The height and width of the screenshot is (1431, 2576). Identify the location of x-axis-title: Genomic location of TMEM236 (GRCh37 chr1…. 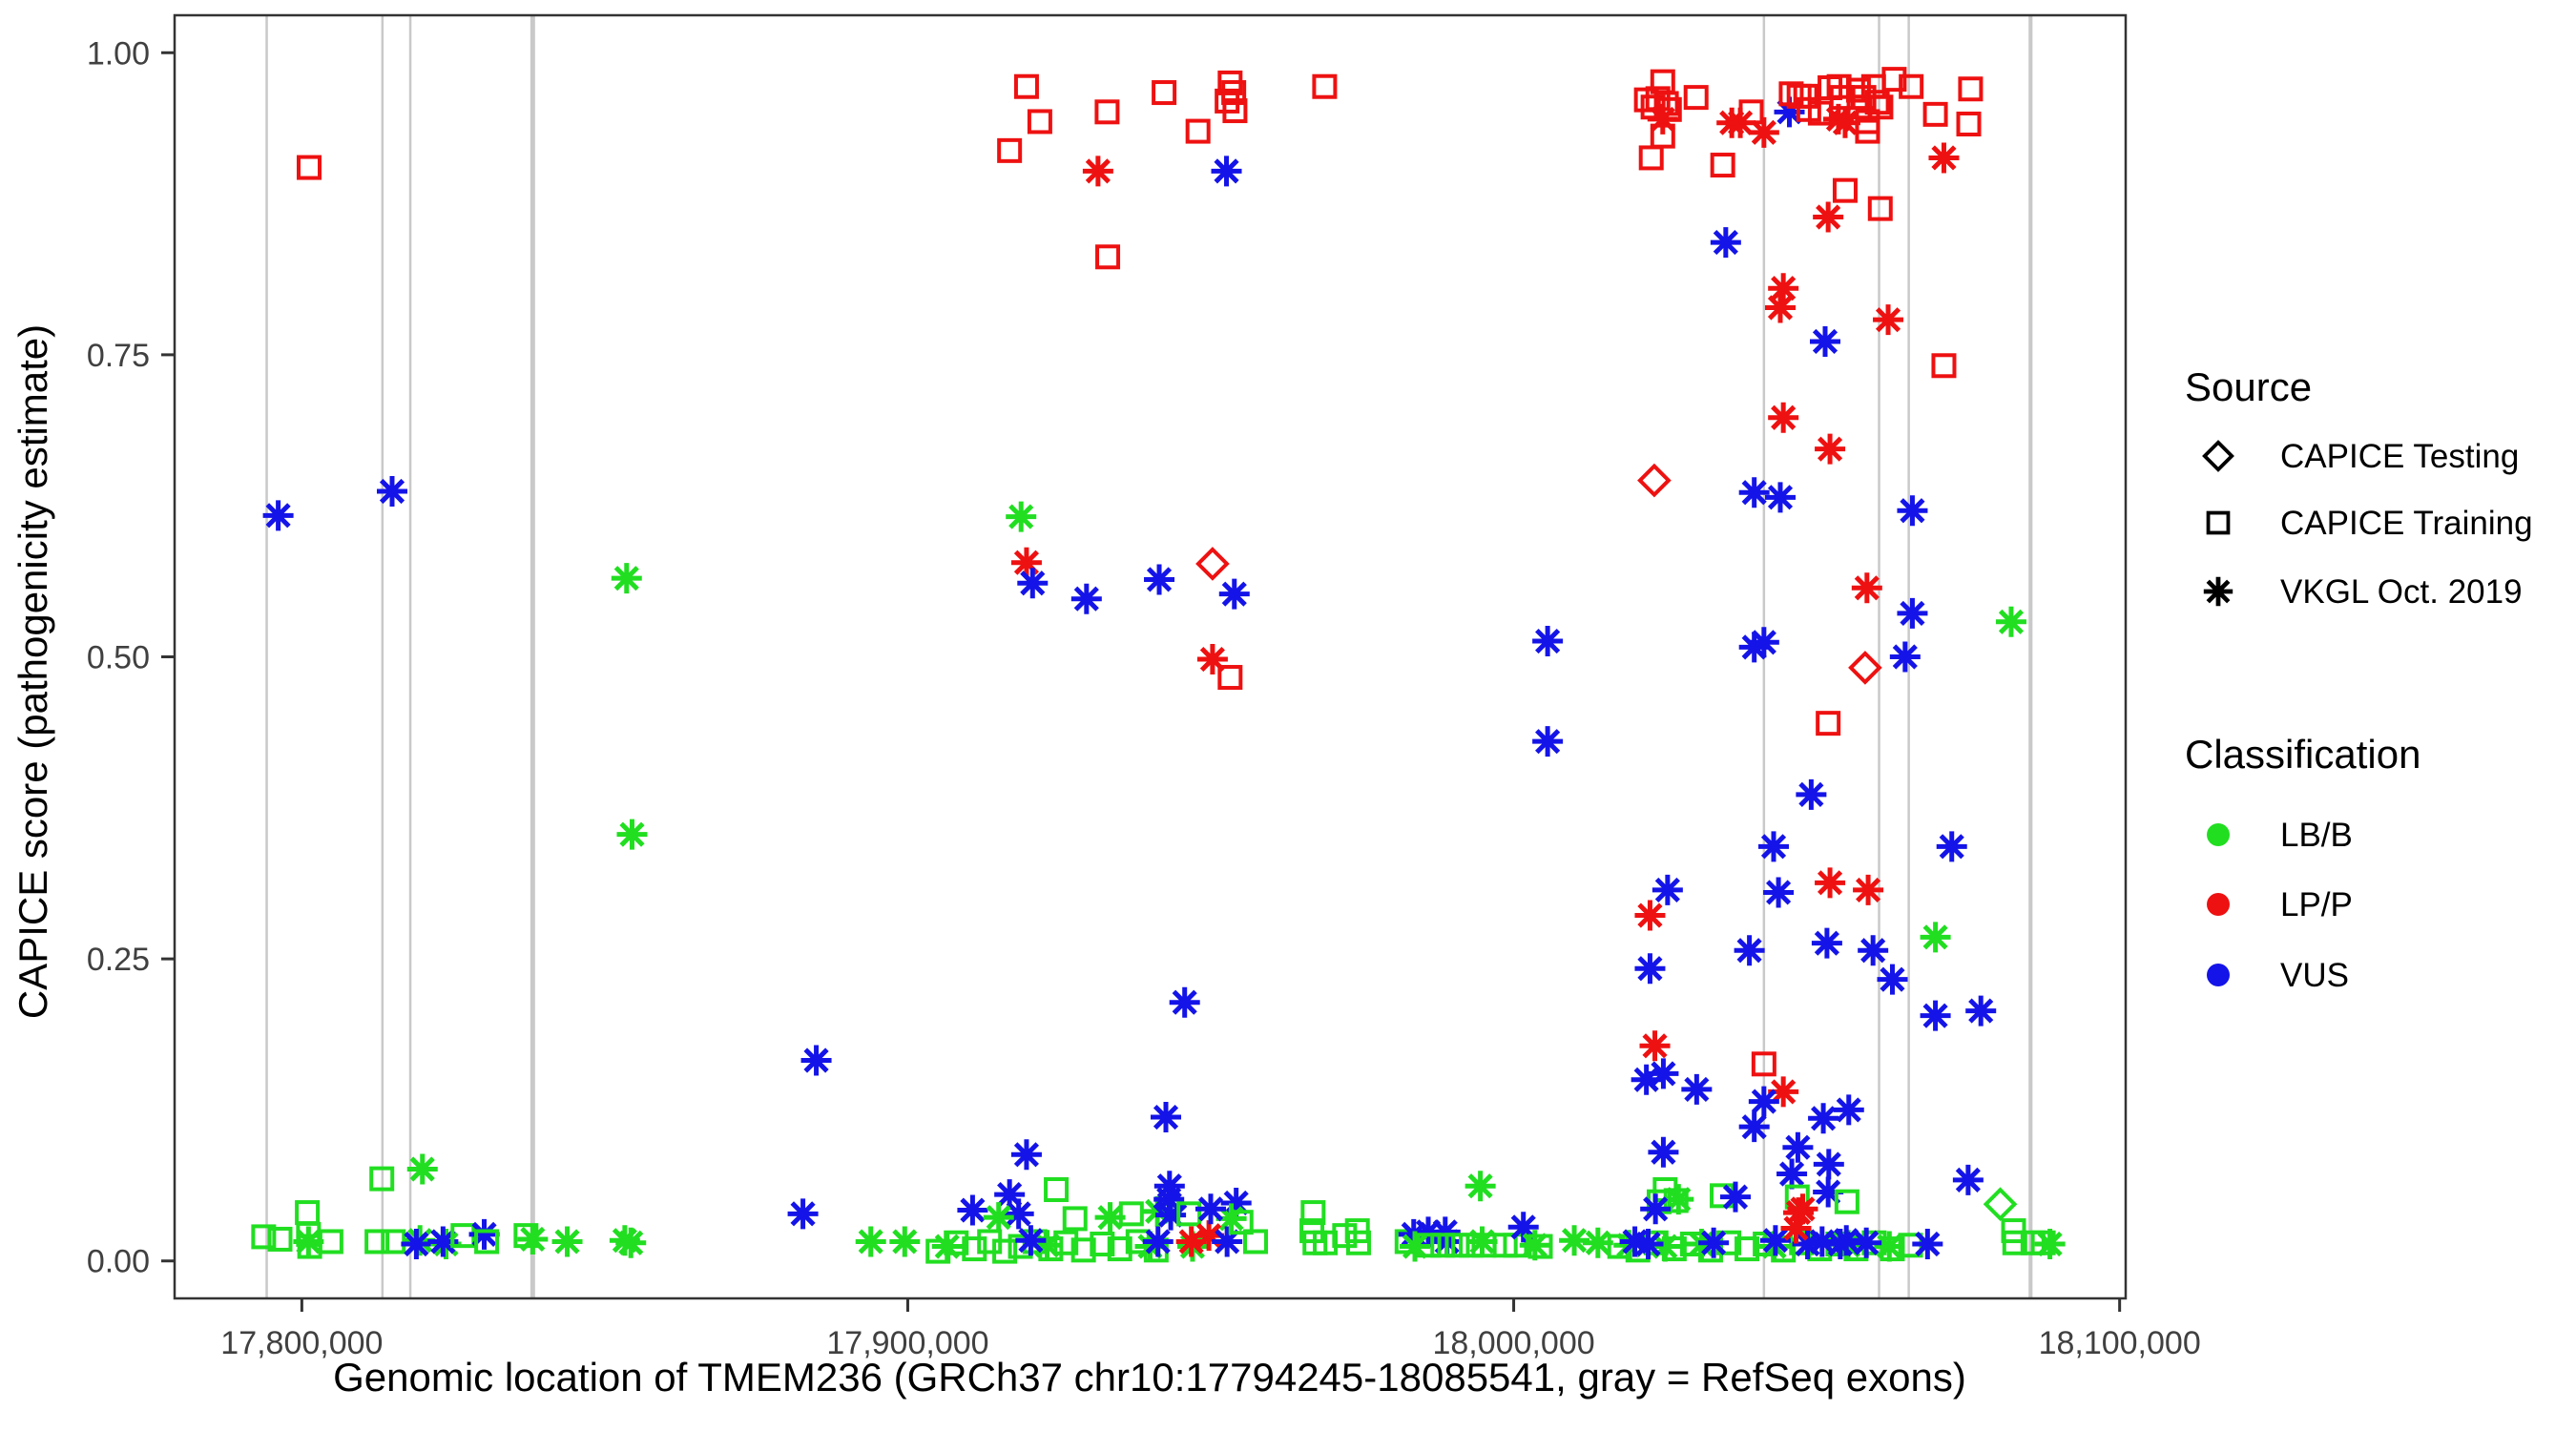
(1149, 1377).